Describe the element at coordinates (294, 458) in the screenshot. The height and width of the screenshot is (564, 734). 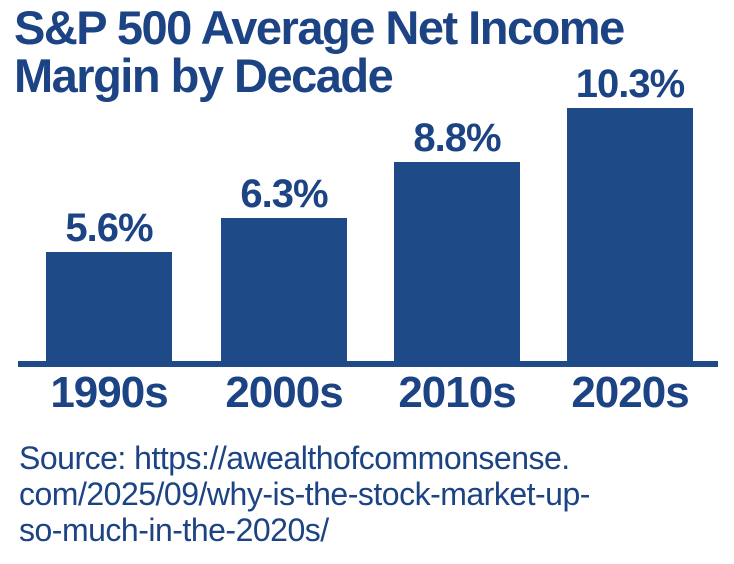
I see `source-line: Source: https://awealthofcommonsense.` at that location.